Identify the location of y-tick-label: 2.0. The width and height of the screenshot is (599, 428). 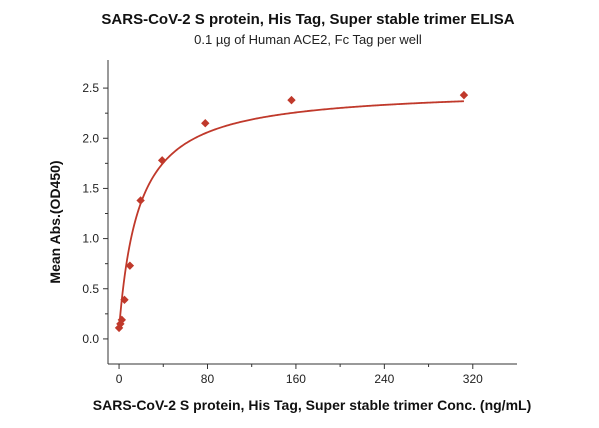
(90, 138).